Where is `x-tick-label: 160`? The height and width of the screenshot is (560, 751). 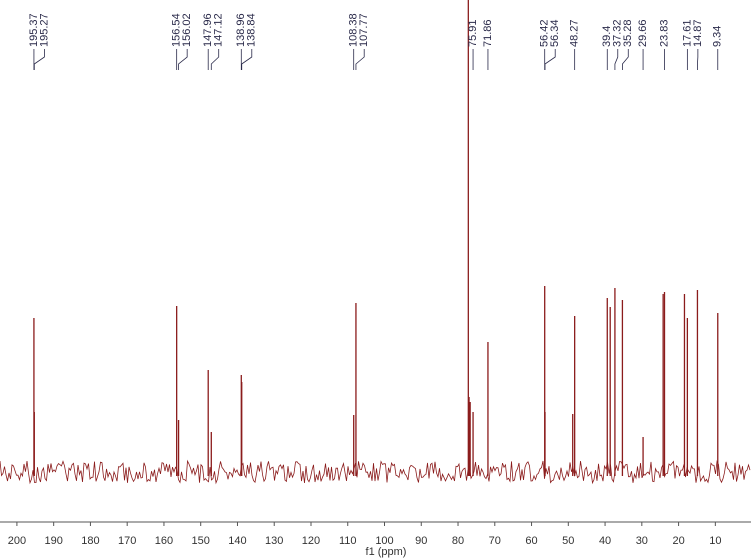
x-tick-label: 160 is located at coordinates (164, 541).